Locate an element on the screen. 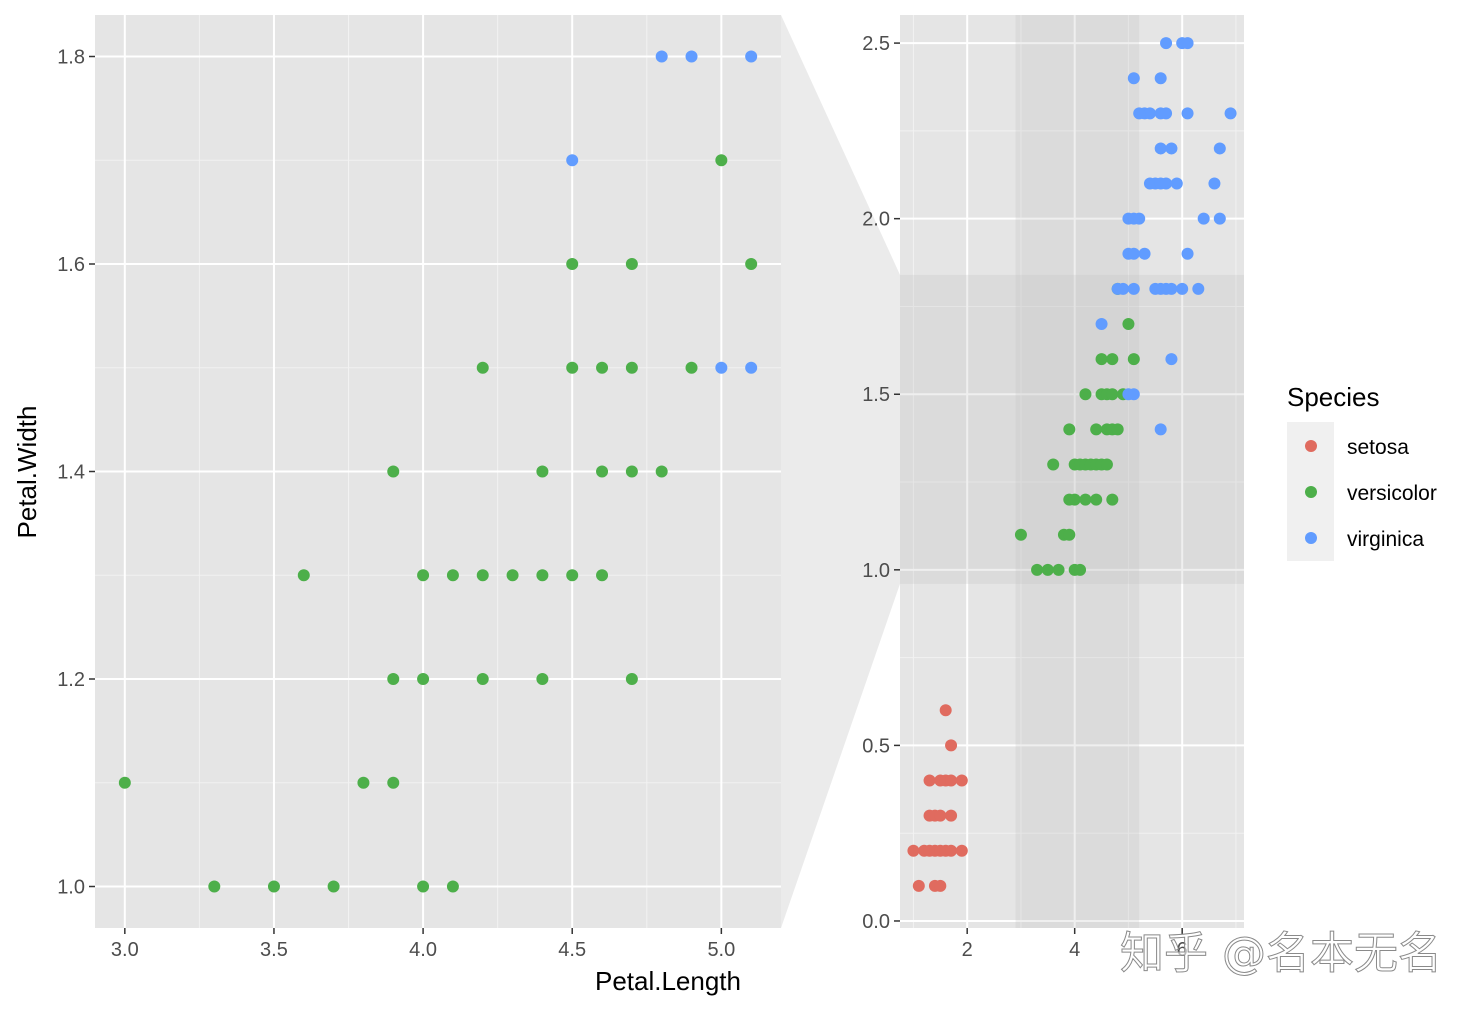 The width and height of the screenshot is (1478, 1012). overview-y-tick-label: 2.5 is located at coordinates (876, 44).